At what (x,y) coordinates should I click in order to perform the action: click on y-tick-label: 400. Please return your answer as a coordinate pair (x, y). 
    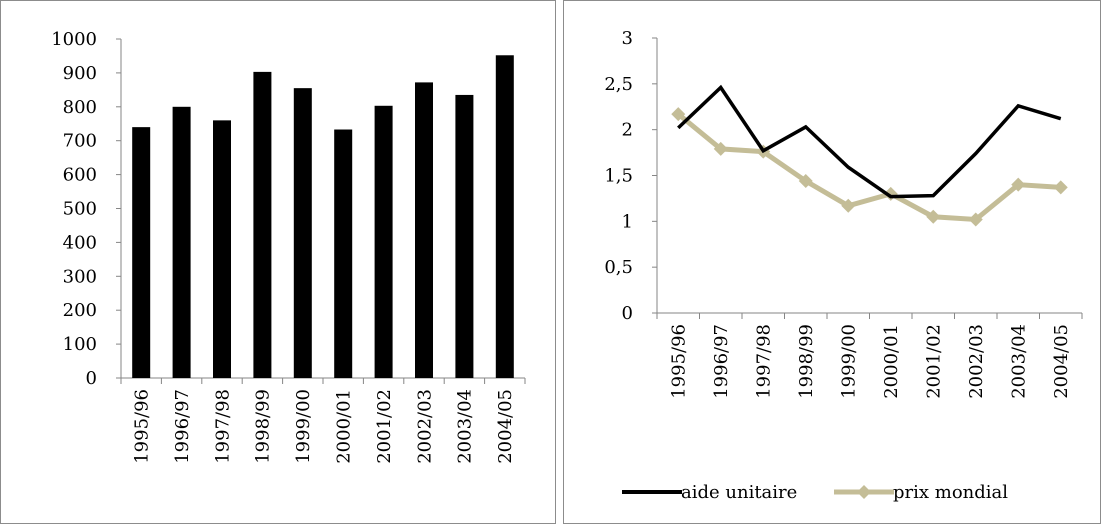
    Looking at the image, I should click on (80, 242).